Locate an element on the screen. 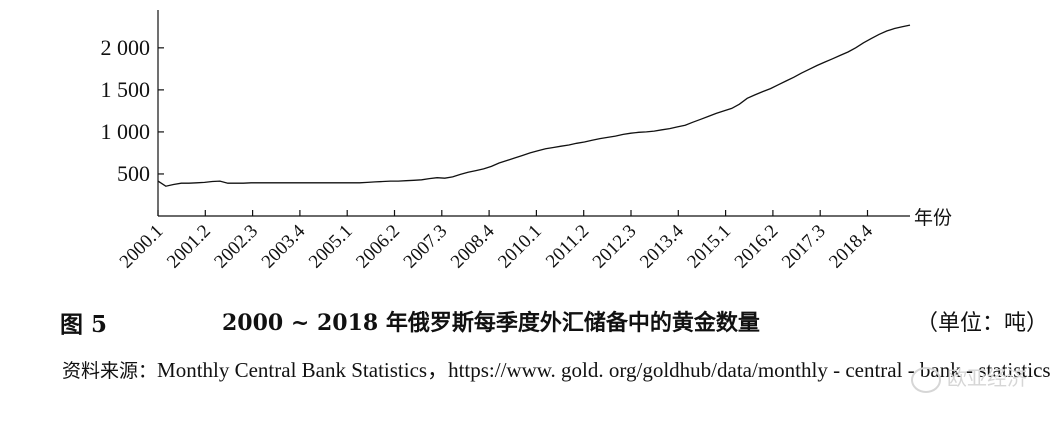 The height and width of the screenshot is (424, 1059). figure-title: 2000 ~ 2018 年俄罗斯每季度外汇储备中的黄金数量 is located at coordinates (491, 323).